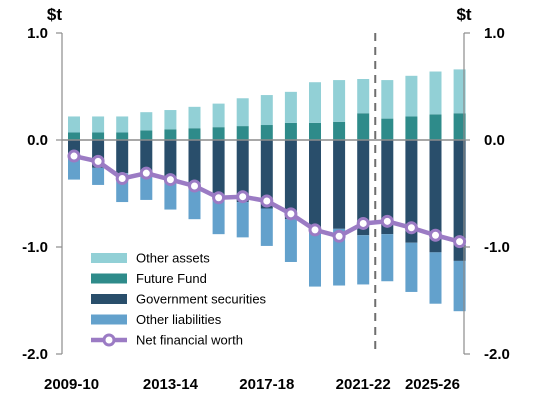 The height and width of the screenshot is (420, 533). Describe the element at coordinates (109, 340) in the screenshot. I see `legend-swatch-marker` at that location.